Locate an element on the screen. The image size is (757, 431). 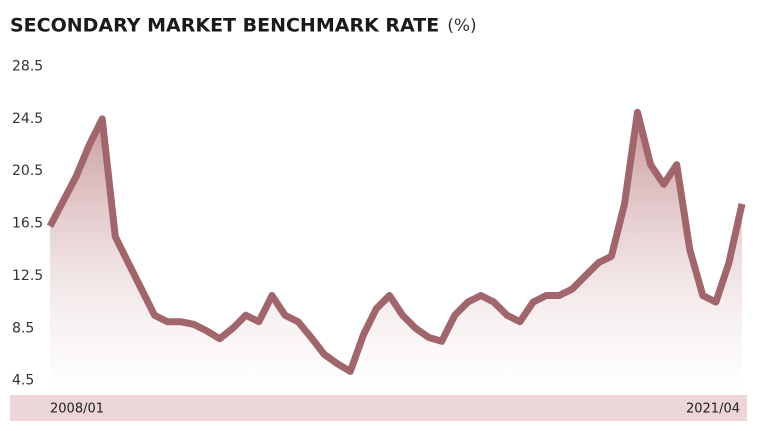
y-tick-label: 28.5 is located at coordinates (27, 67).